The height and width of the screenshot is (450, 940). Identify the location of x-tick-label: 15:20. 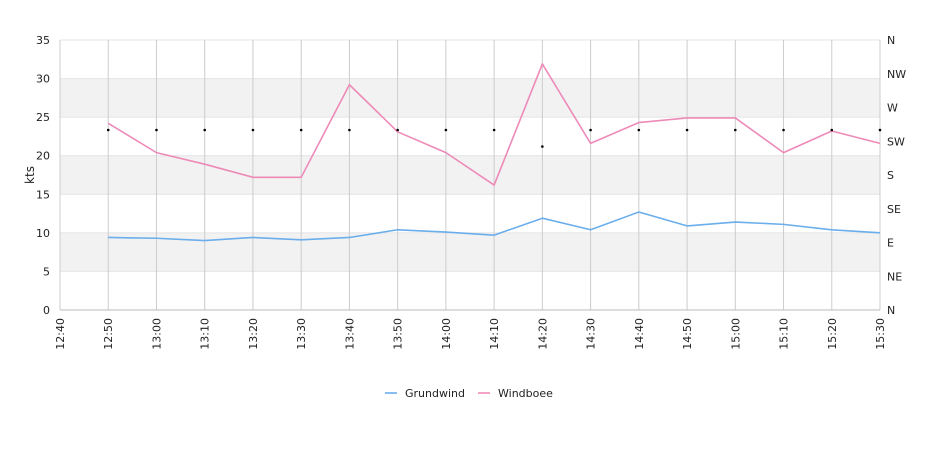
(832, 334).